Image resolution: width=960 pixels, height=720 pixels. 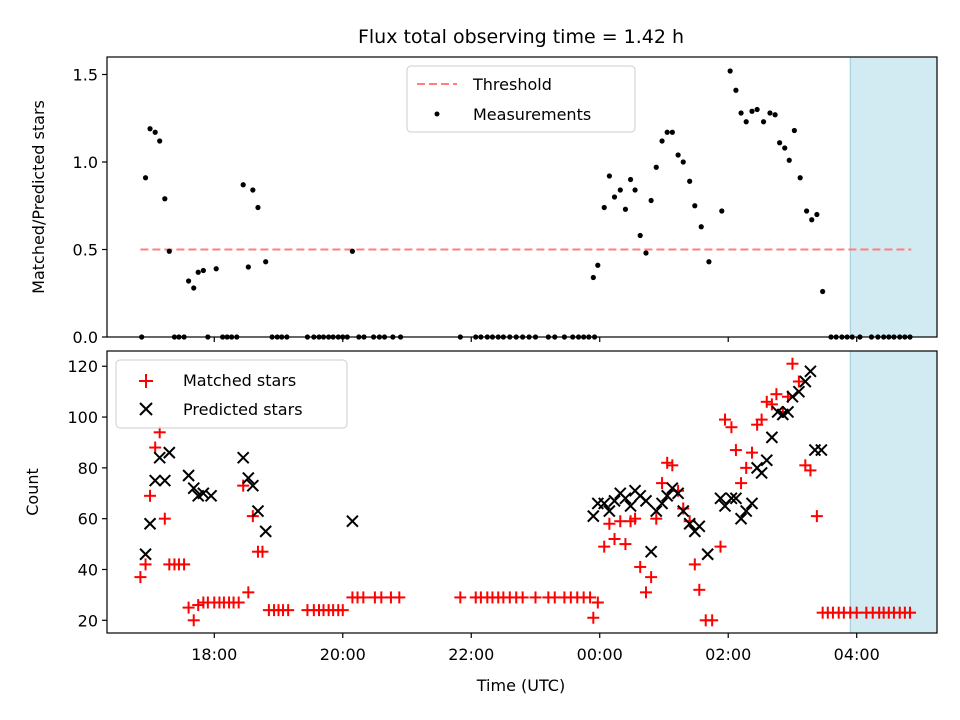 What do you see at coordinates (893, 197) in the screenshot?
I see `panel-top-highlight-span` at bounding box center [893, 197].